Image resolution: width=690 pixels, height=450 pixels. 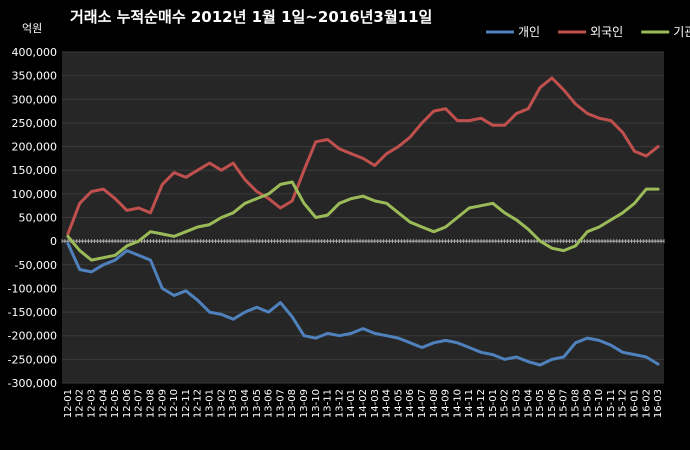 What do you see at coordinates (422, 403) in the screenshot?
I see `x-tick-label: 14-07` at bounding box center [422, 403].